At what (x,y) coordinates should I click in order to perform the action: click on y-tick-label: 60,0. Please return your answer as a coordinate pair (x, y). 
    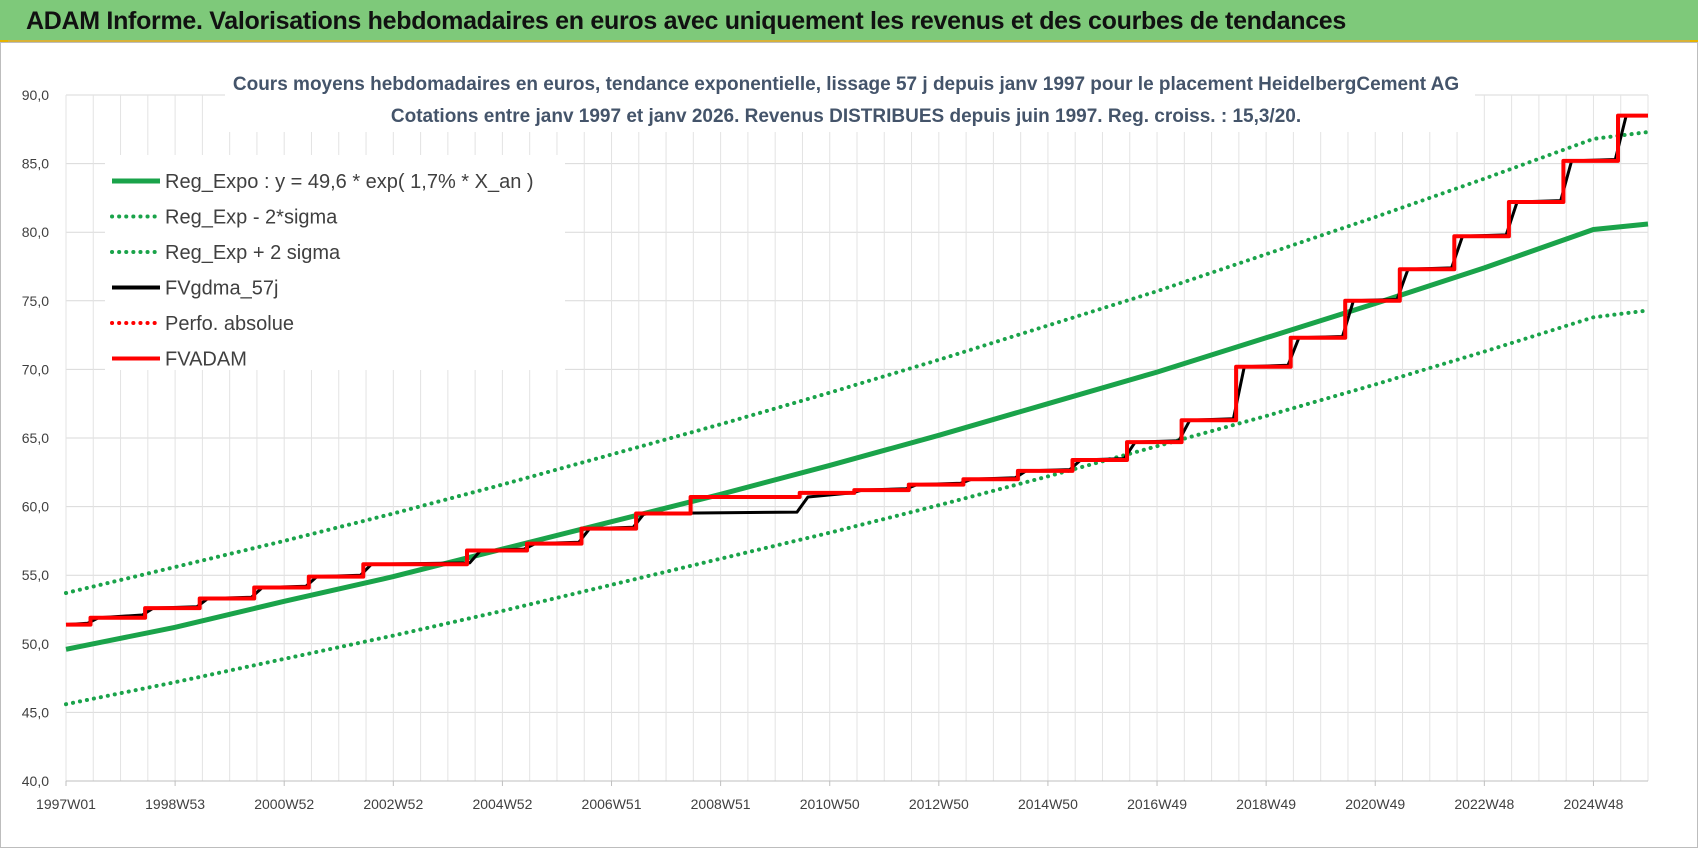
    Looking at the image, I should click on (35, 507).